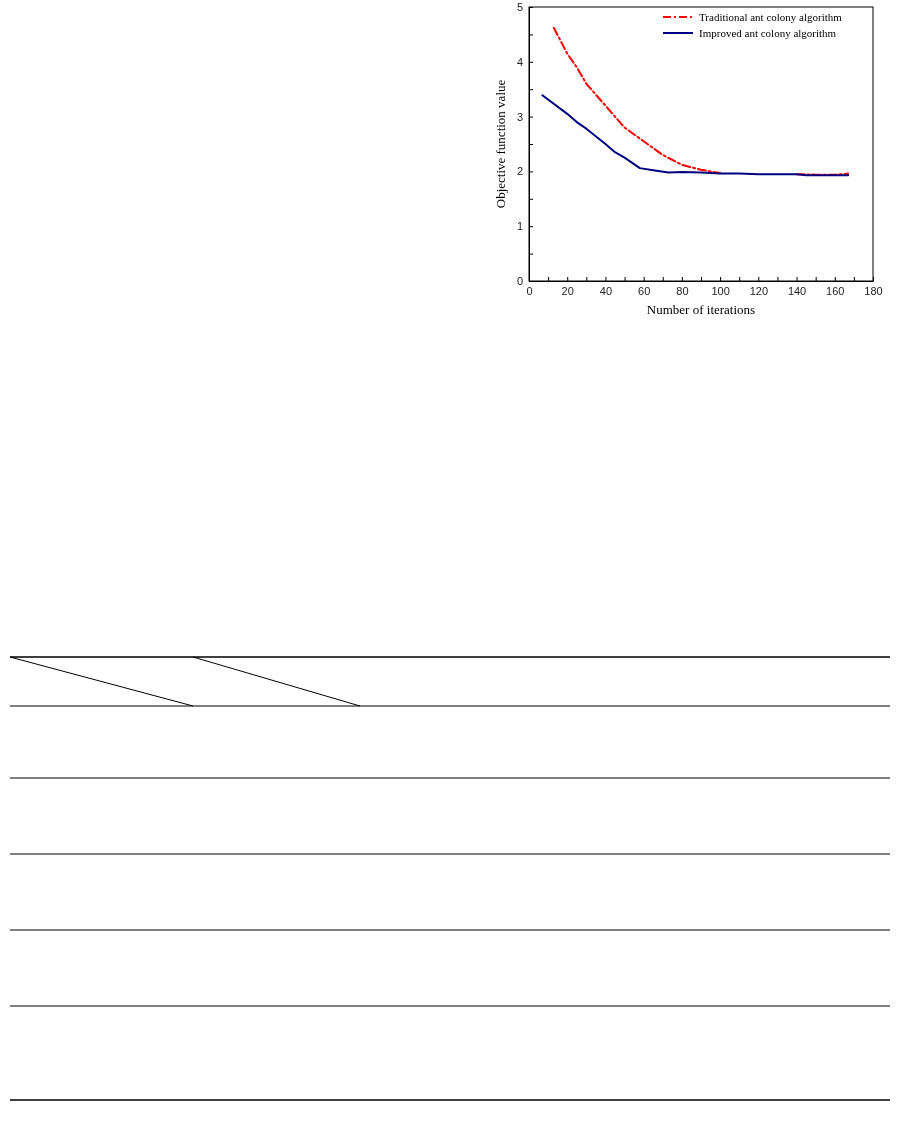 The height and width of the screenshot is (1136, 901). I want to click on legend-label: Improved ant colony algorithm, so click(768, 33).